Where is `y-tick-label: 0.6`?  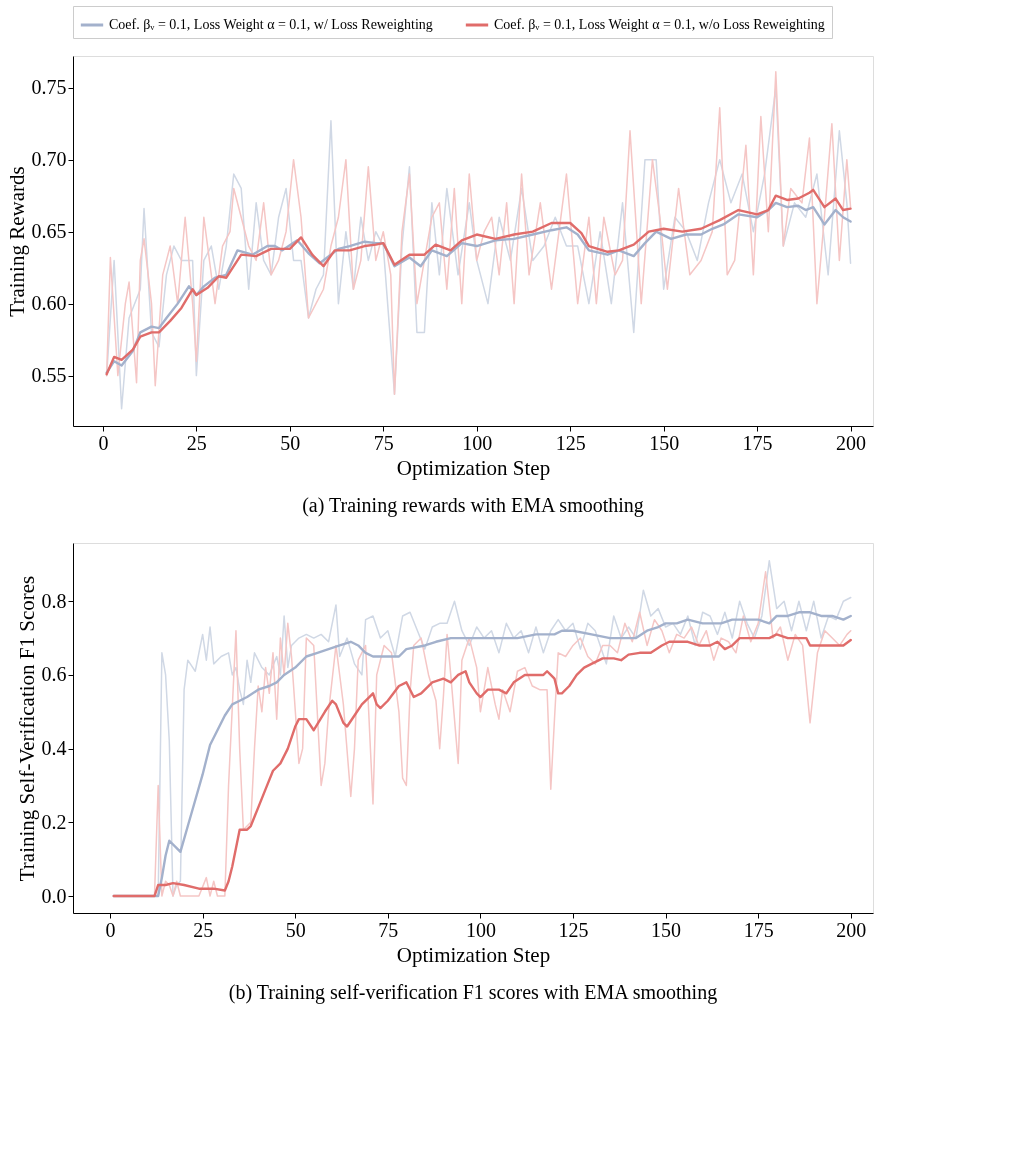
y-tick-label: 0.6 is located at coordinates (54, 674).